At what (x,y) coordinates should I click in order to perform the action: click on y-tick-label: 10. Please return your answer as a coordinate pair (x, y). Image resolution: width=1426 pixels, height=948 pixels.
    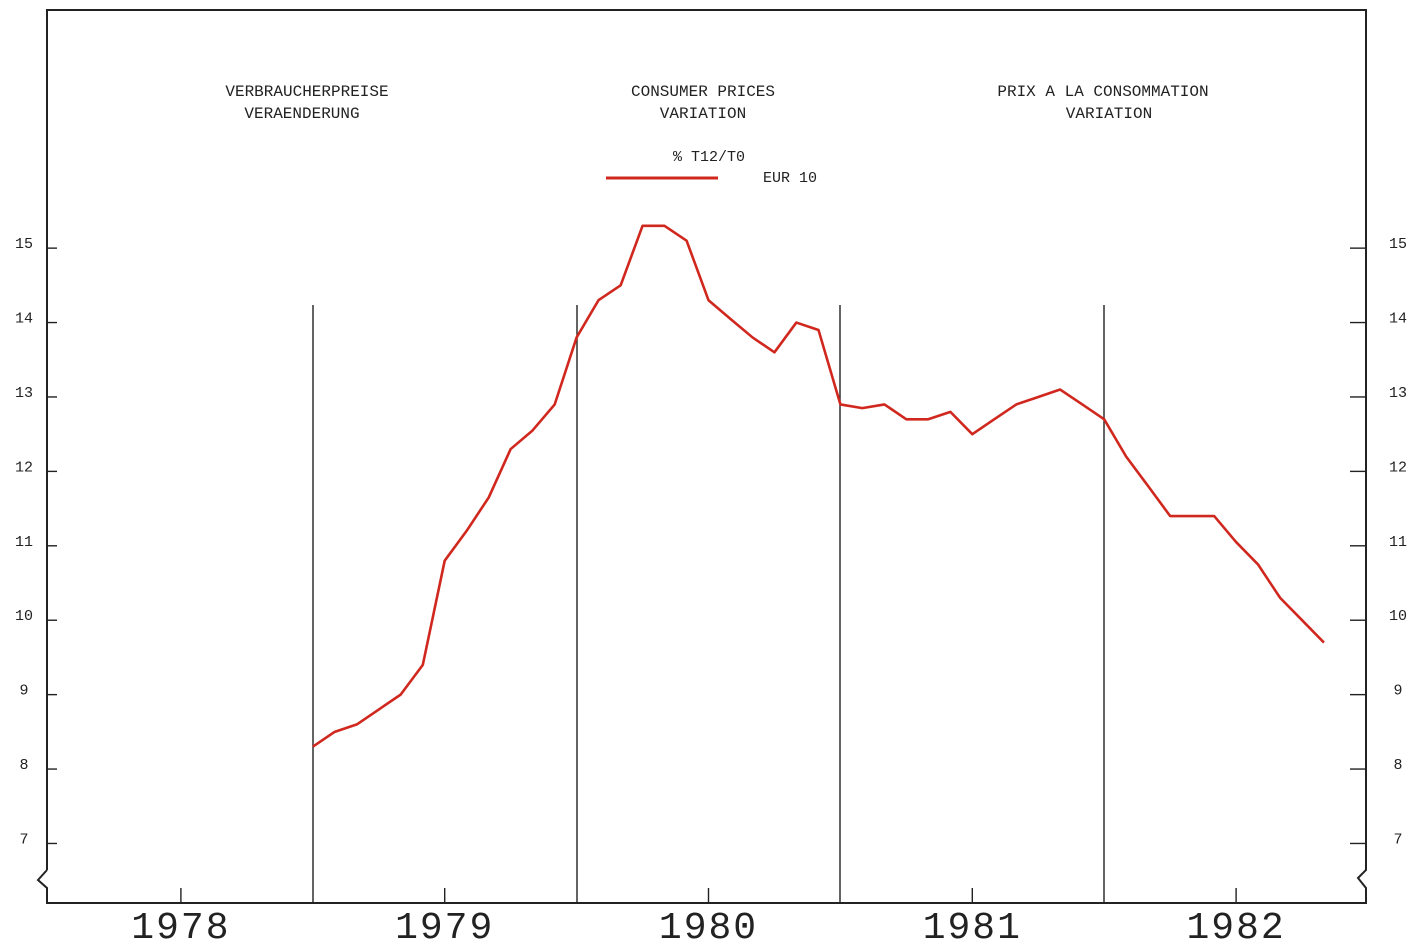
    Looking at the image, I should click on (24, 616).